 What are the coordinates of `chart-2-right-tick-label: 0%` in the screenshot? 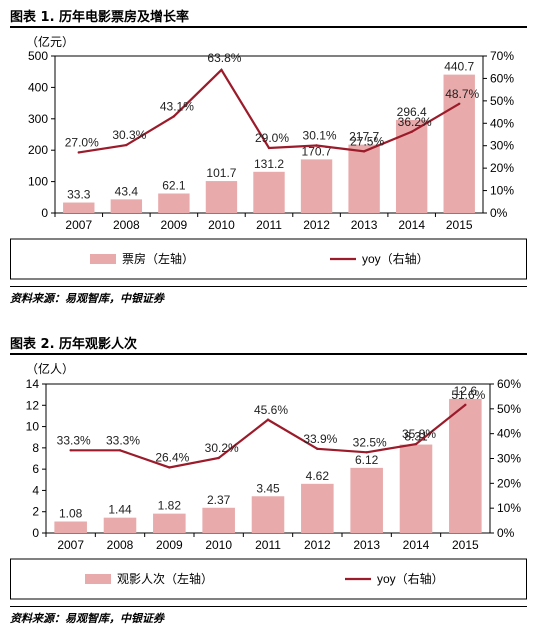 It's located at (506, 533).